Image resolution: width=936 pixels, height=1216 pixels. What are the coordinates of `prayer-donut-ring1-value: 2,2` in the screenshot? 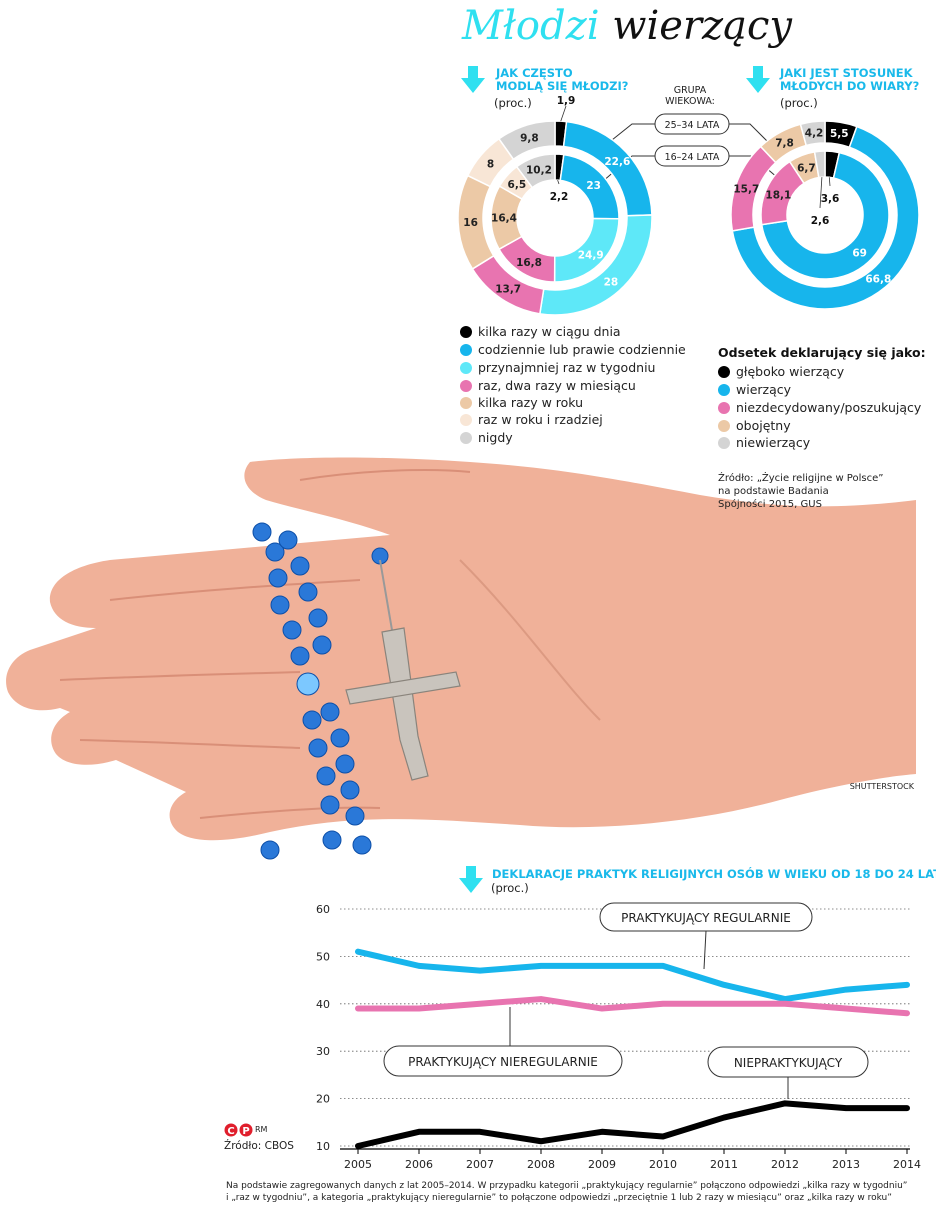 It's located at (559, 197).